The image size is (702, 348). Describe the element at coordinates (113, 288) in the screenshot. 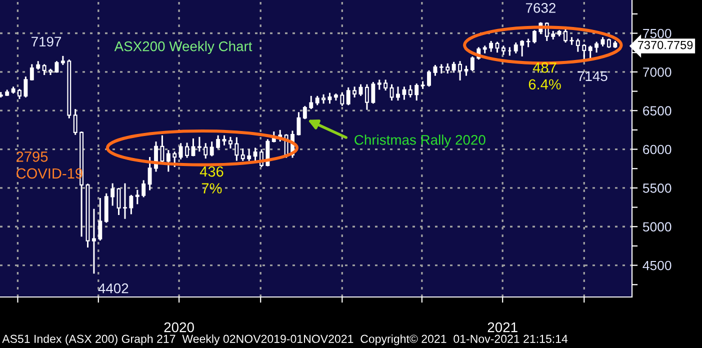

I see `annotation: 4402` at that location.